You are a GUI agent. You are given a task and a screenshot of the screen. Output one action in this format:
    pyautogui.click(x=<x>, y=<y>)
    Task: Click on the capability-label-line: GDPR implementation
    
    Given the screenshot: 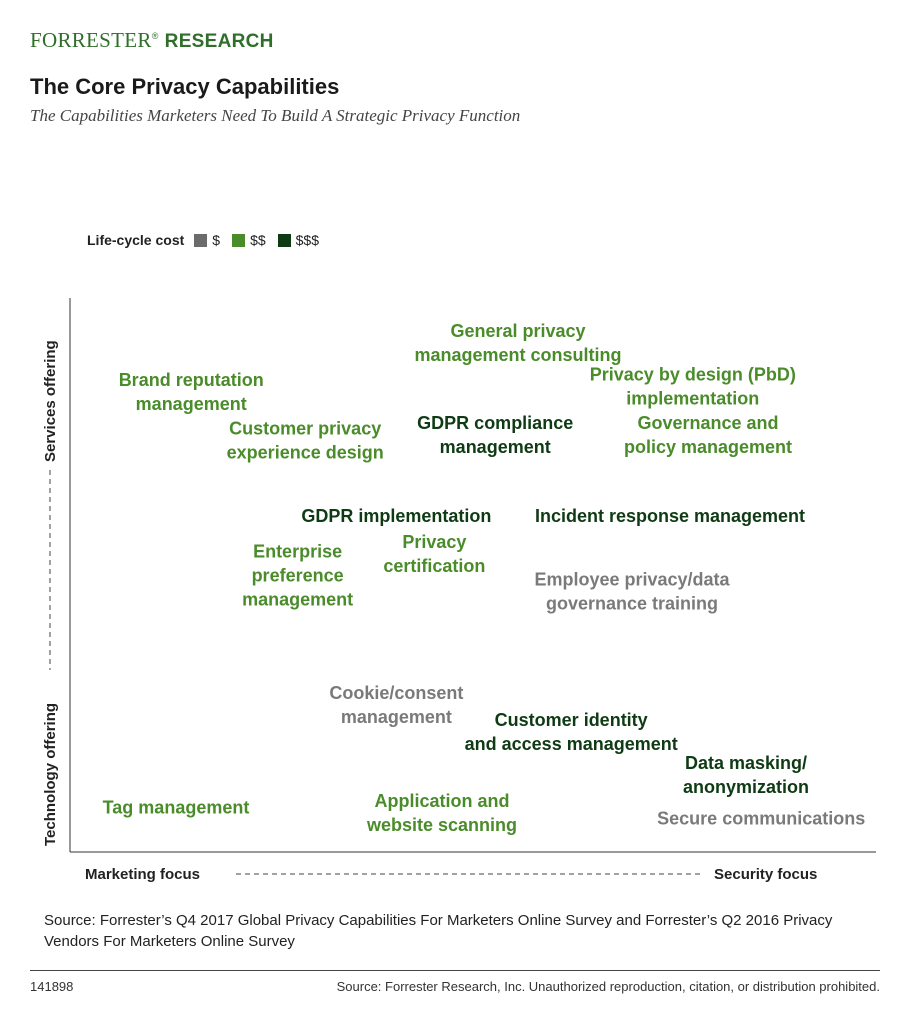 What is the action you would take?
    pyautogui.click(x=396, y=516)
    